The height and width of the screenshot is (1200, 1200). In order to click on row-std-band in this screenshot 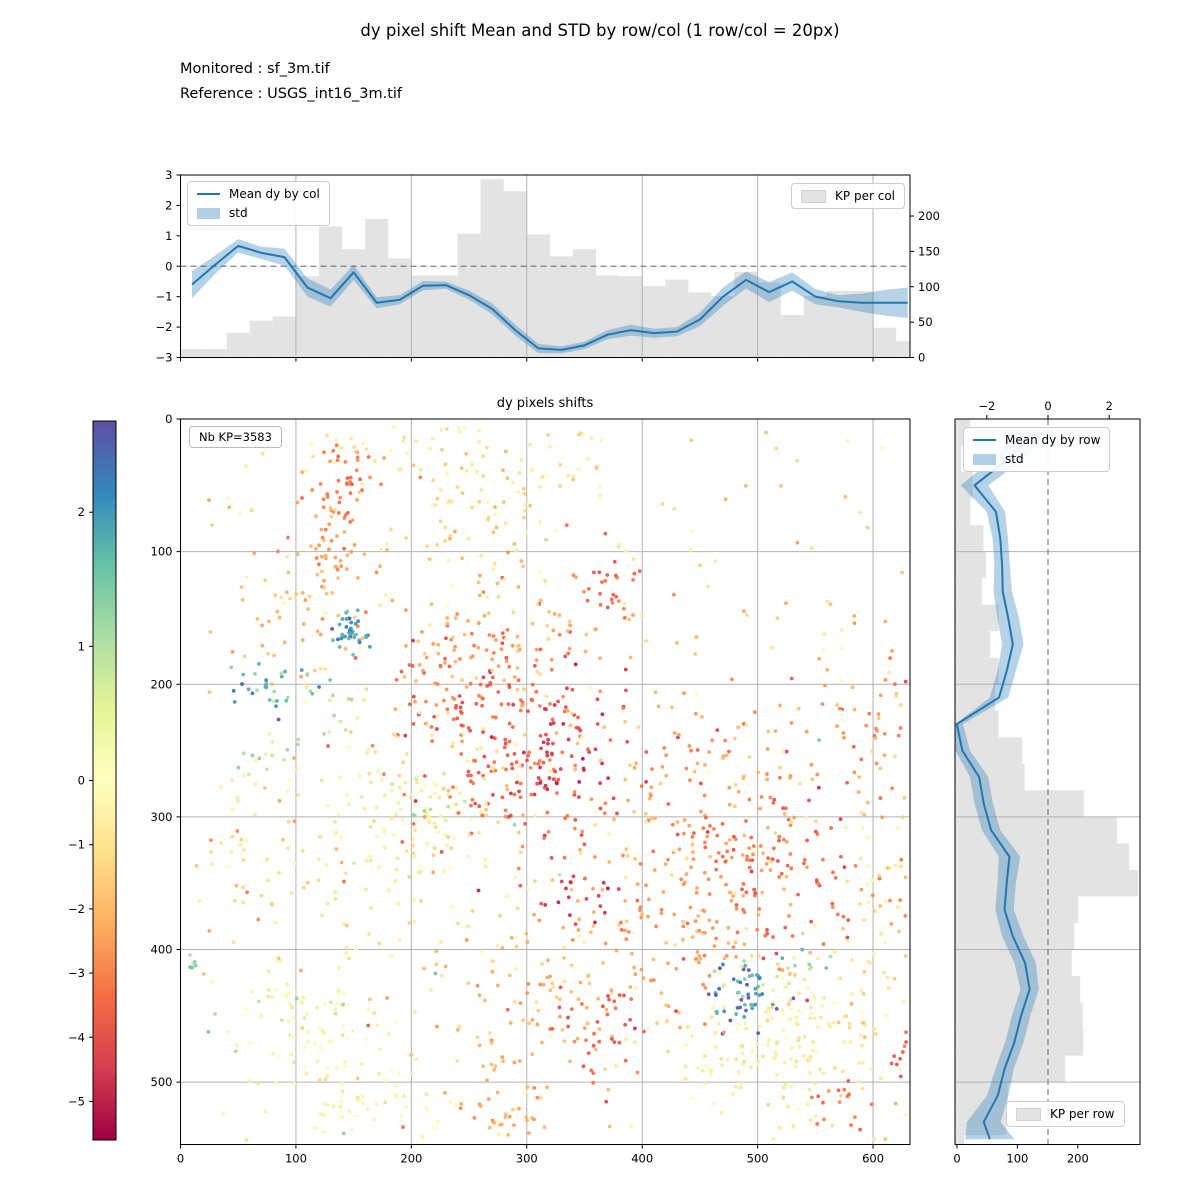, I will do `click(1004, 786)`.